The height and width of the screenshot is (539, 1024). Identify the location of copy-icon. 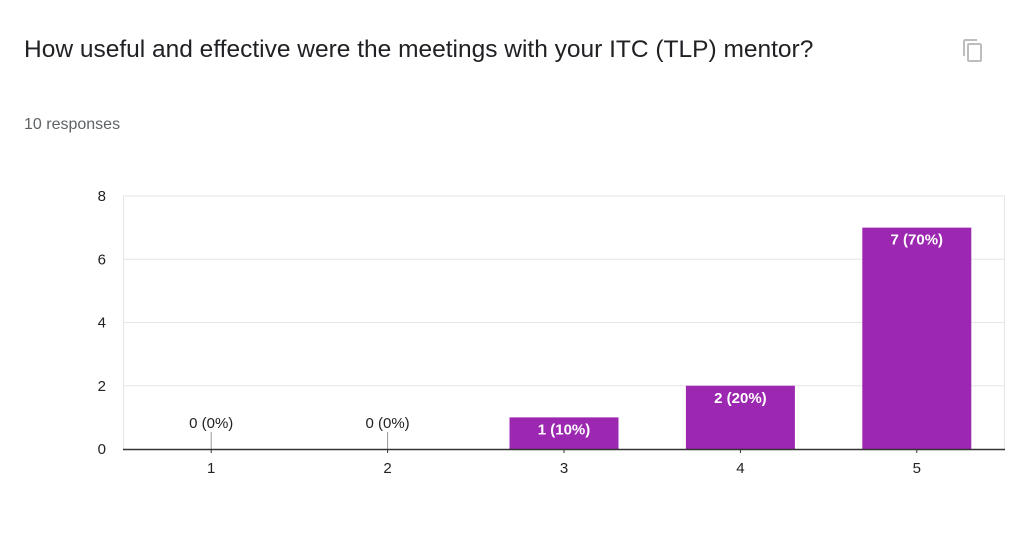
(972, 50).